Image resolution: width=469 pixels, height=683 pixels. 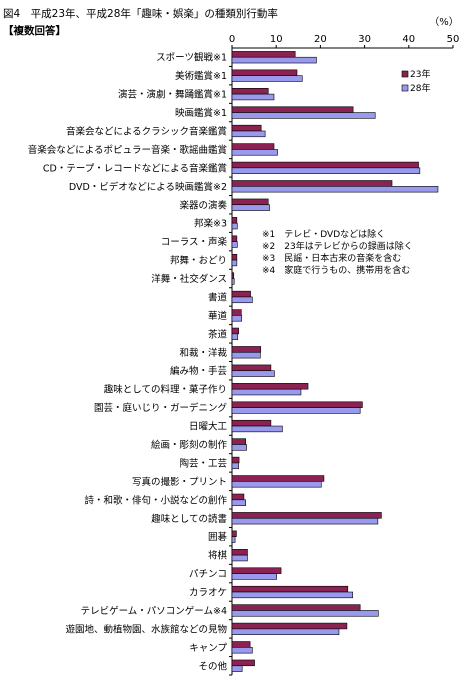 What do you see at coordinates (189, 519) in the screenshot?
I see `category-label: 趣味としての読書` at bounding box center [189, 519].